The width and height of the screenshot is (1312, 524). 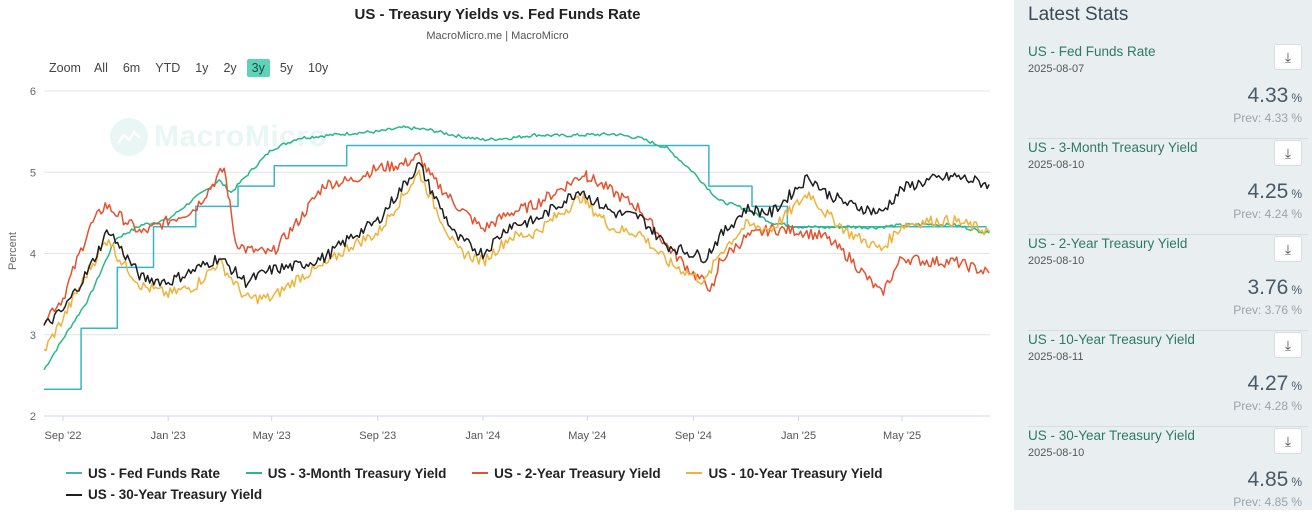 What do you see at coordinates (33, 255) in the screenshot?
I see `y-tick-label: 4` at bounding box center [33, 255].